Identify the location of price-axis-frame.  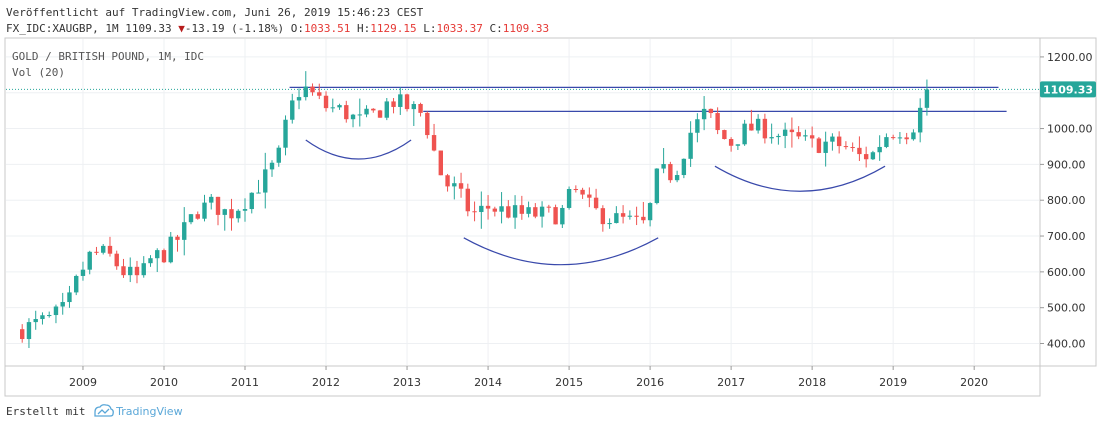
(1068, 202).